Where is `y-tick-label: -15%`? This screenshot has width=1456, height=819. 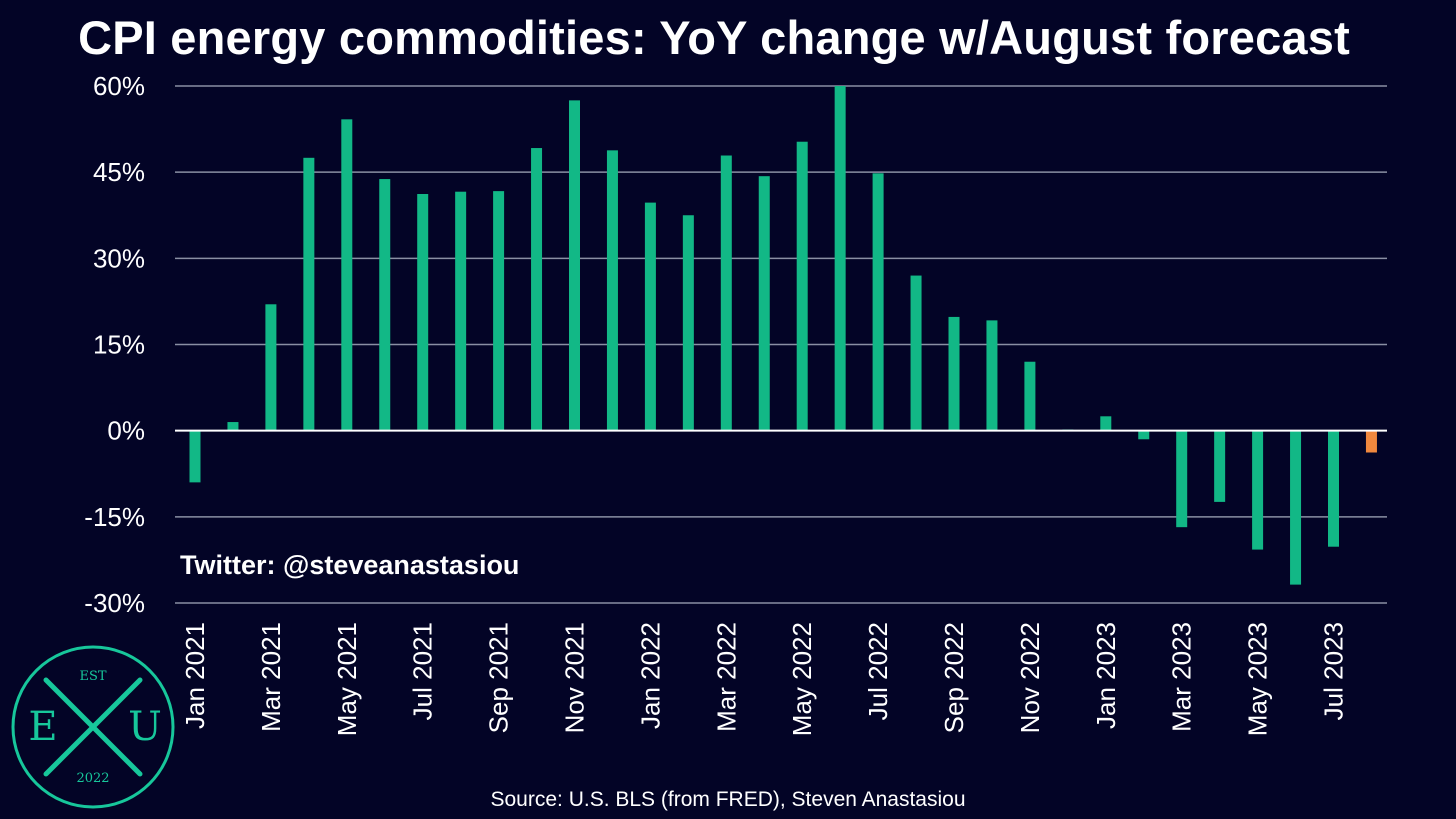
y-tick-label: -15% is located at coordinates (114, 517).